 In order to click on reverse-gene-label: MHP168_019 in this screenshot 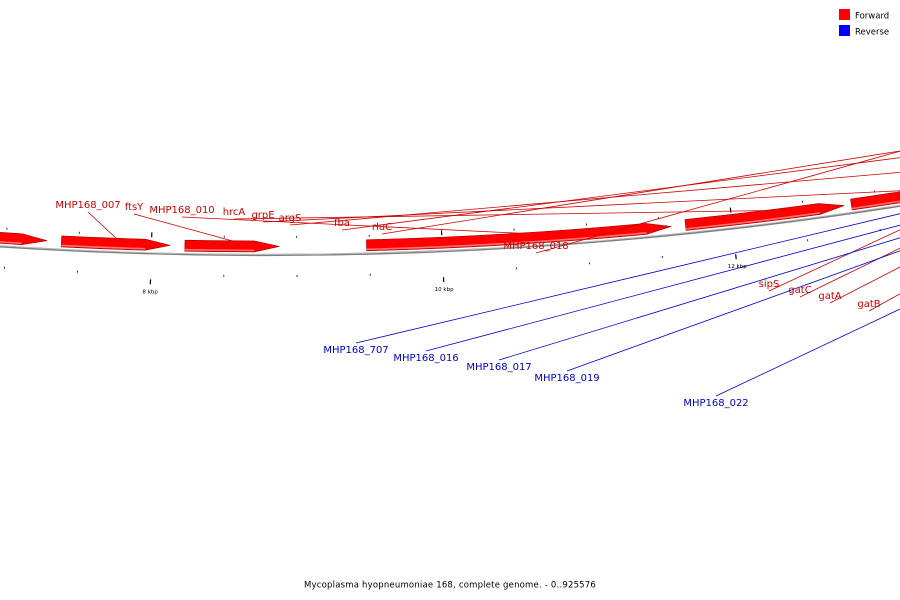, I will do `click(566, 378)`.